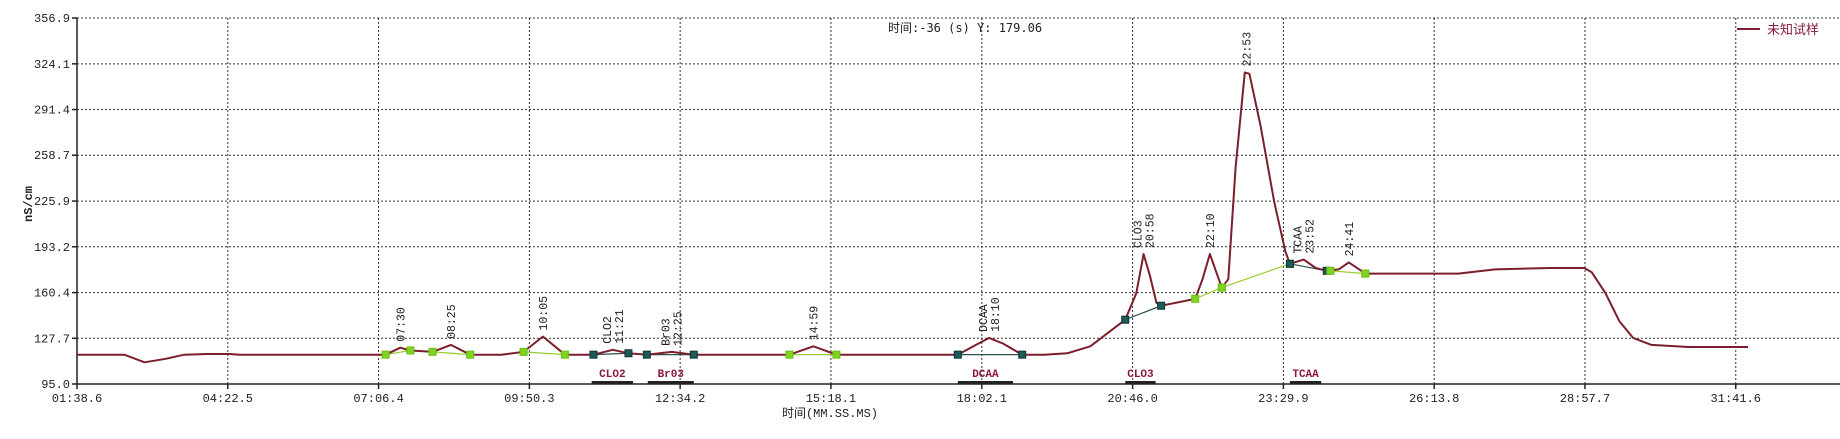  Describe the element at coordinates (29, 204) in the screenshot. I see `y-axis-title: nS/cm` at that location.